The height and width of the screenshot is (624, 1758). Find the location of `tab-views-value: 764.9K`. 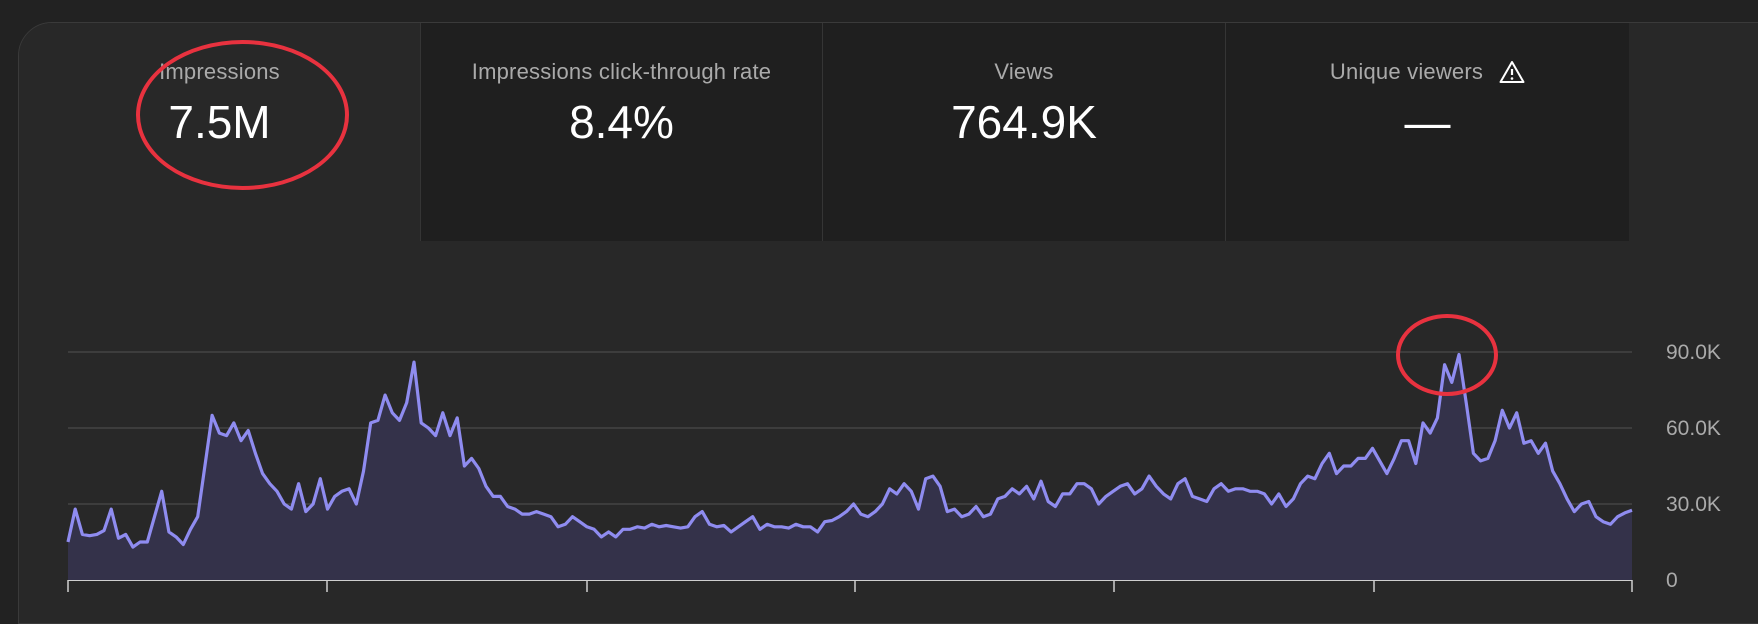

tab-views-value: 764.9K is located at coordinates (1024, 122).